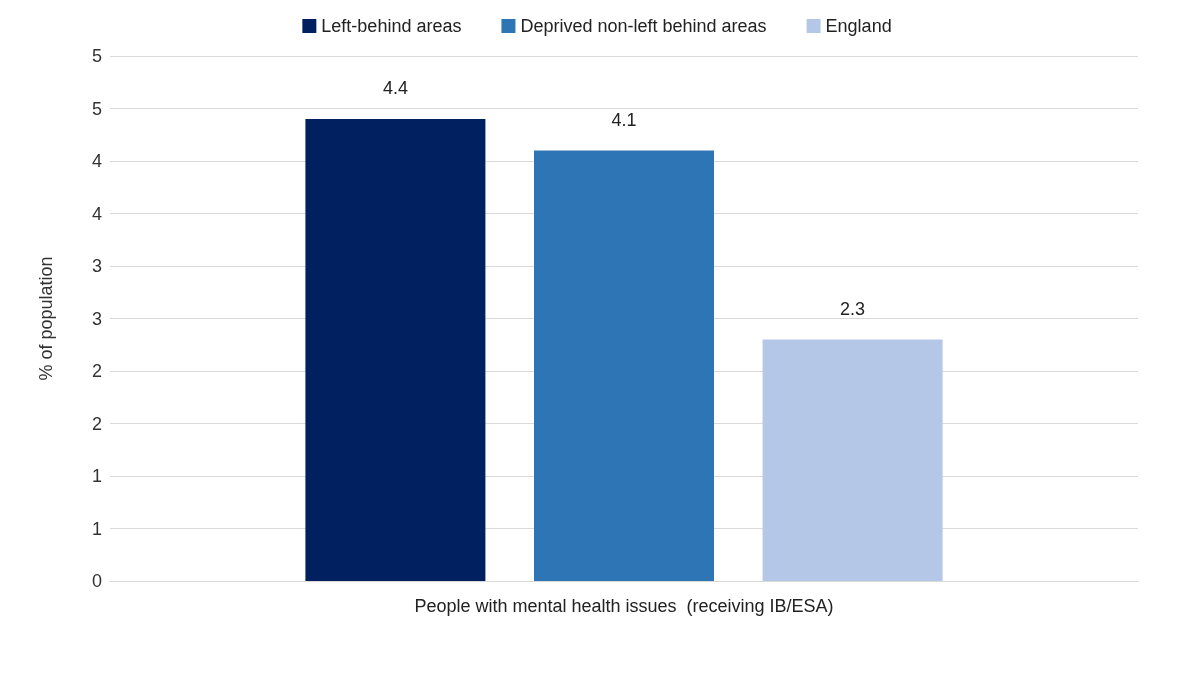 The image size is (1194, 683). What do you see at coordinates (624, 119) in the screenshot?
I see `data-label: 4.1` at bounding box center [624, 119].